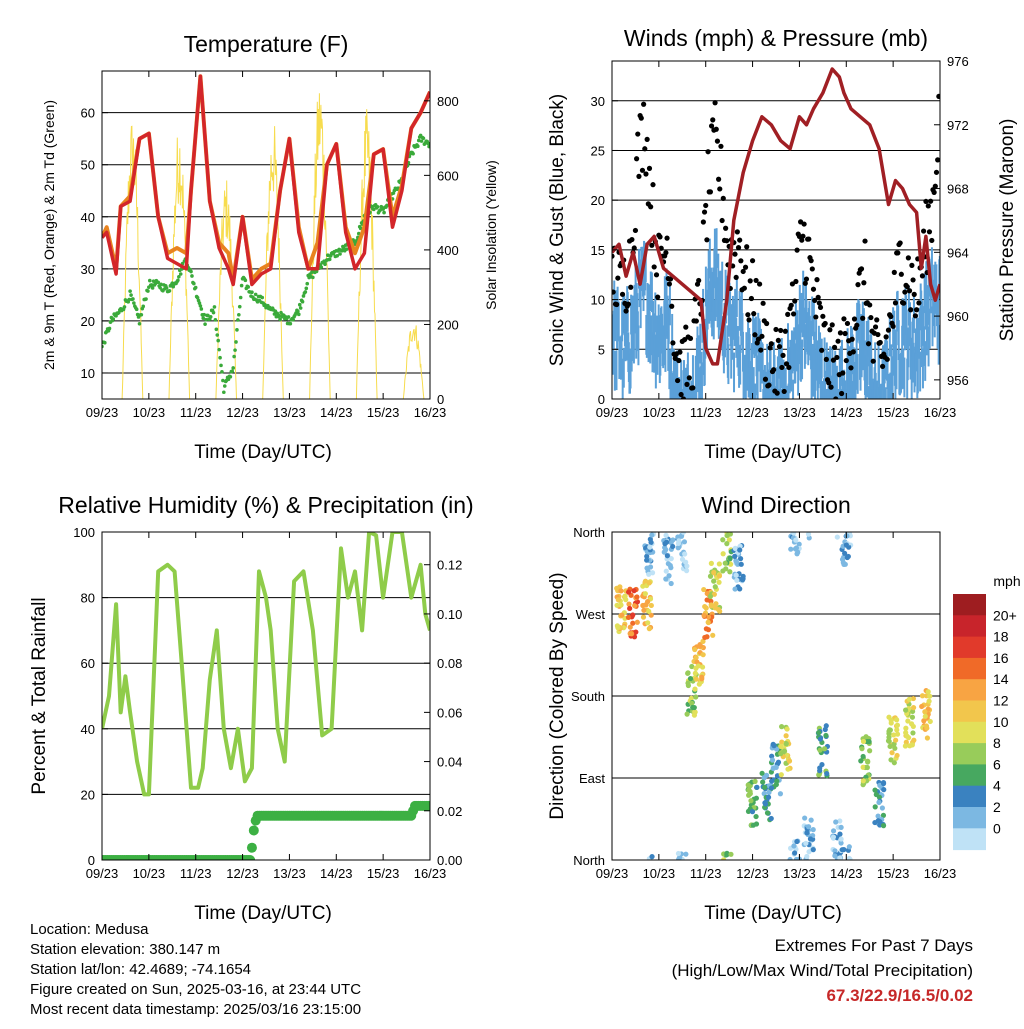  What do you see at coordinates (449, 762) in the screenshot?
I see `y-right-tick-label: 0.04` at bounding box center [449, 762].